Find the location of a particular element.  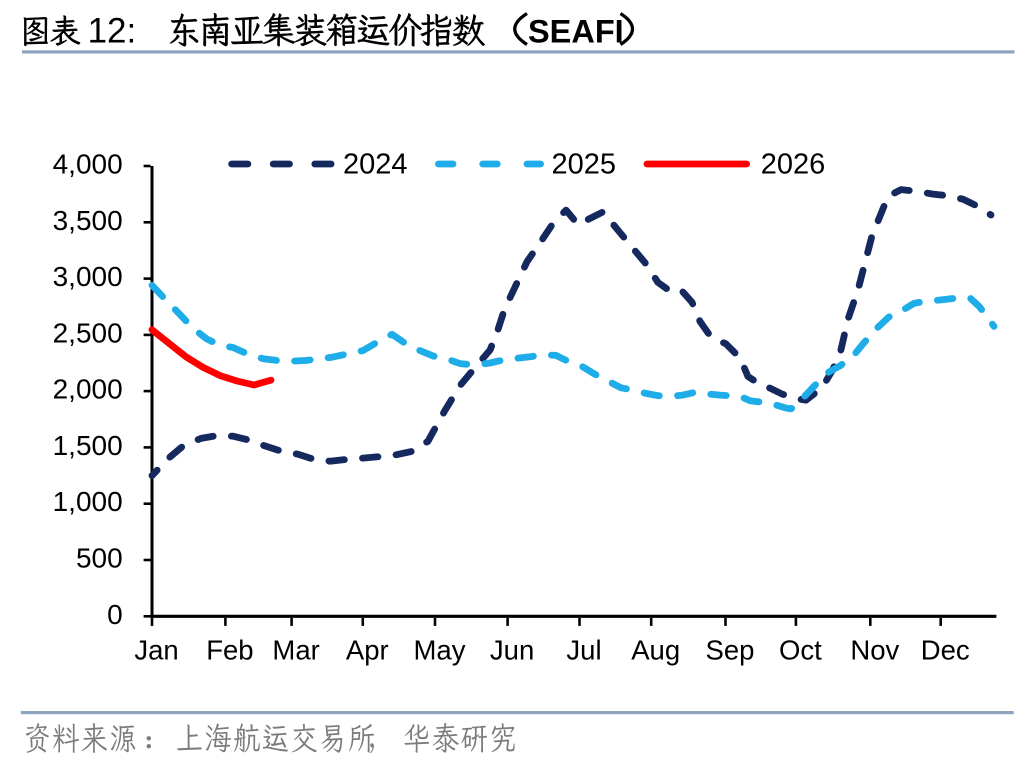

svg-text: 2026 is located at coordinates (793, 165).